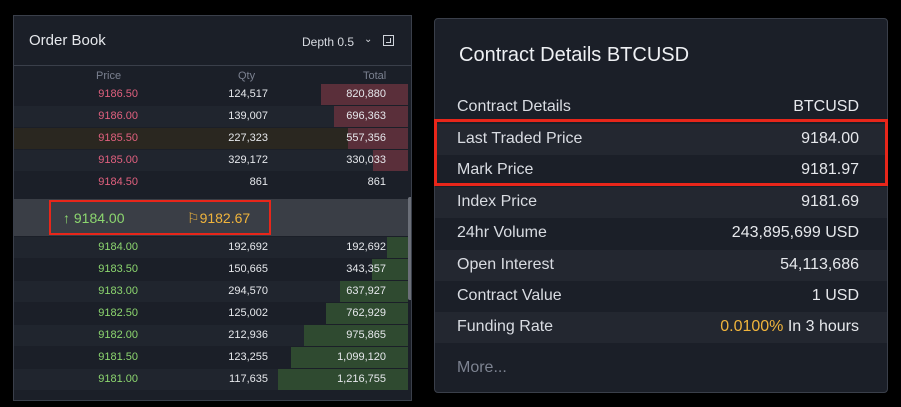  What do you see at coordinates (94, 218) in the screenshot?
I see `last-price: ↑ 9184.00` at bounding box center [94, 218].